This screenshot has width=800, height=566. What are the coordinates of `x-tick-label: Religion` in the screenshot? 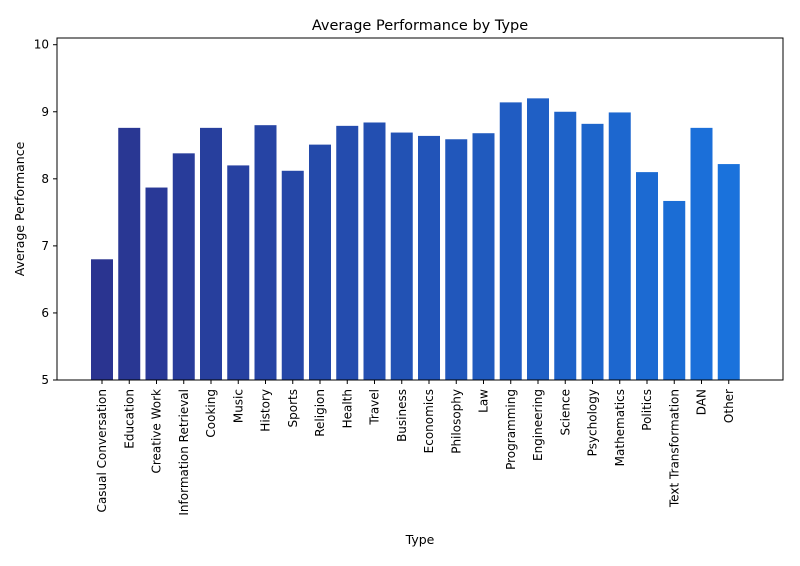 It's located at (320, 413).